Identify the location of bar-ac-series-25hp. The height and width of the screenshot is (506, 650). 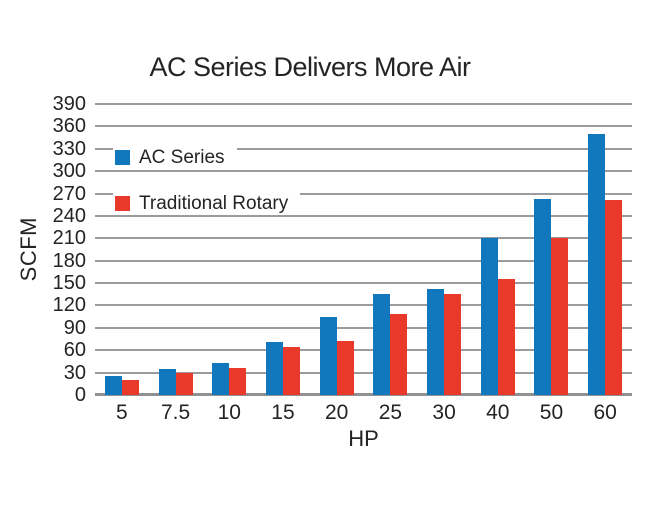
(382, 344).